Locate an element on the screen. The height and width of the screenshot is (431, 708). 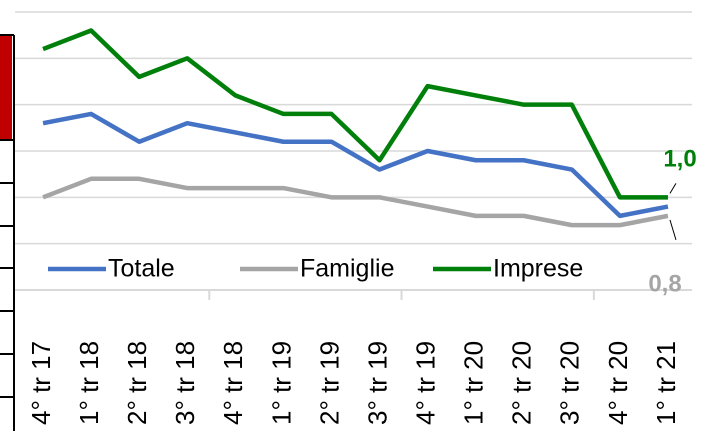
data-label: 0,8 is located at coordinates (664, 283).